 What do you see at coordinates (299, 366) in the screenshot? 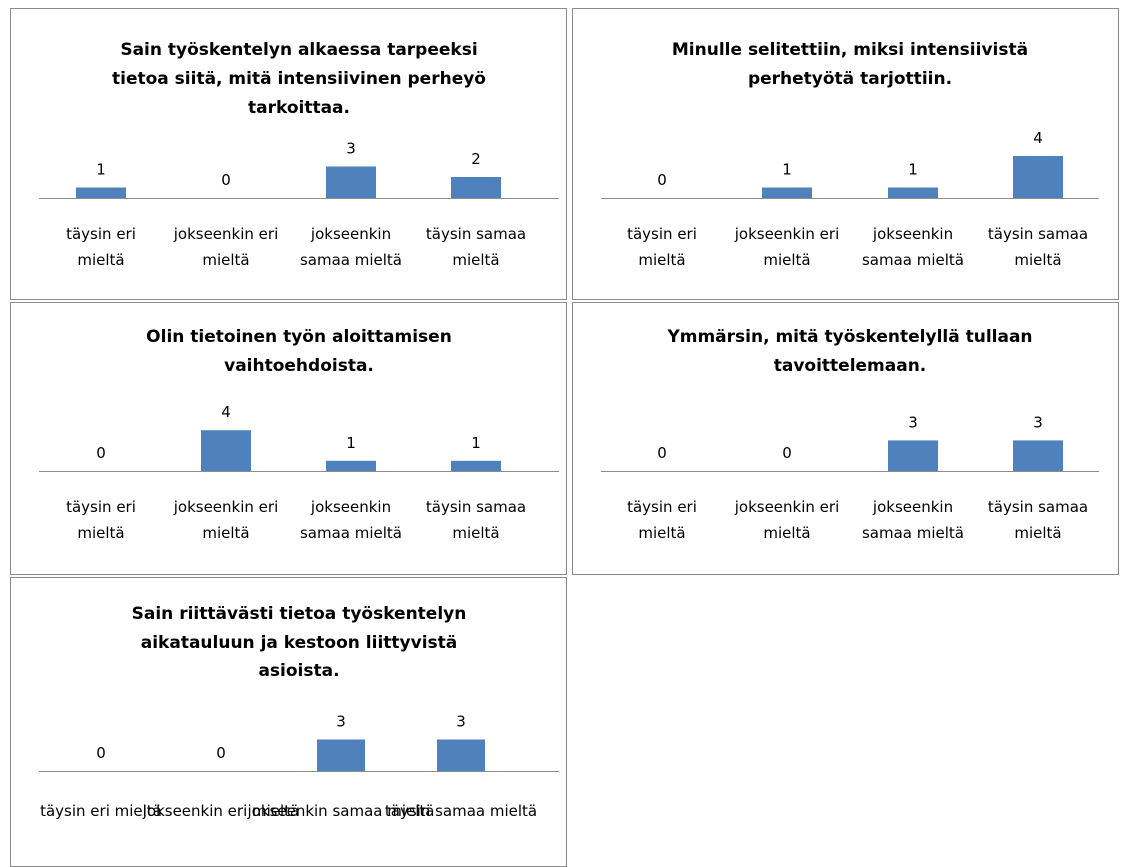
I see `chart-title-line: vaihtoehdoista.` at bounding box center [299, 366].